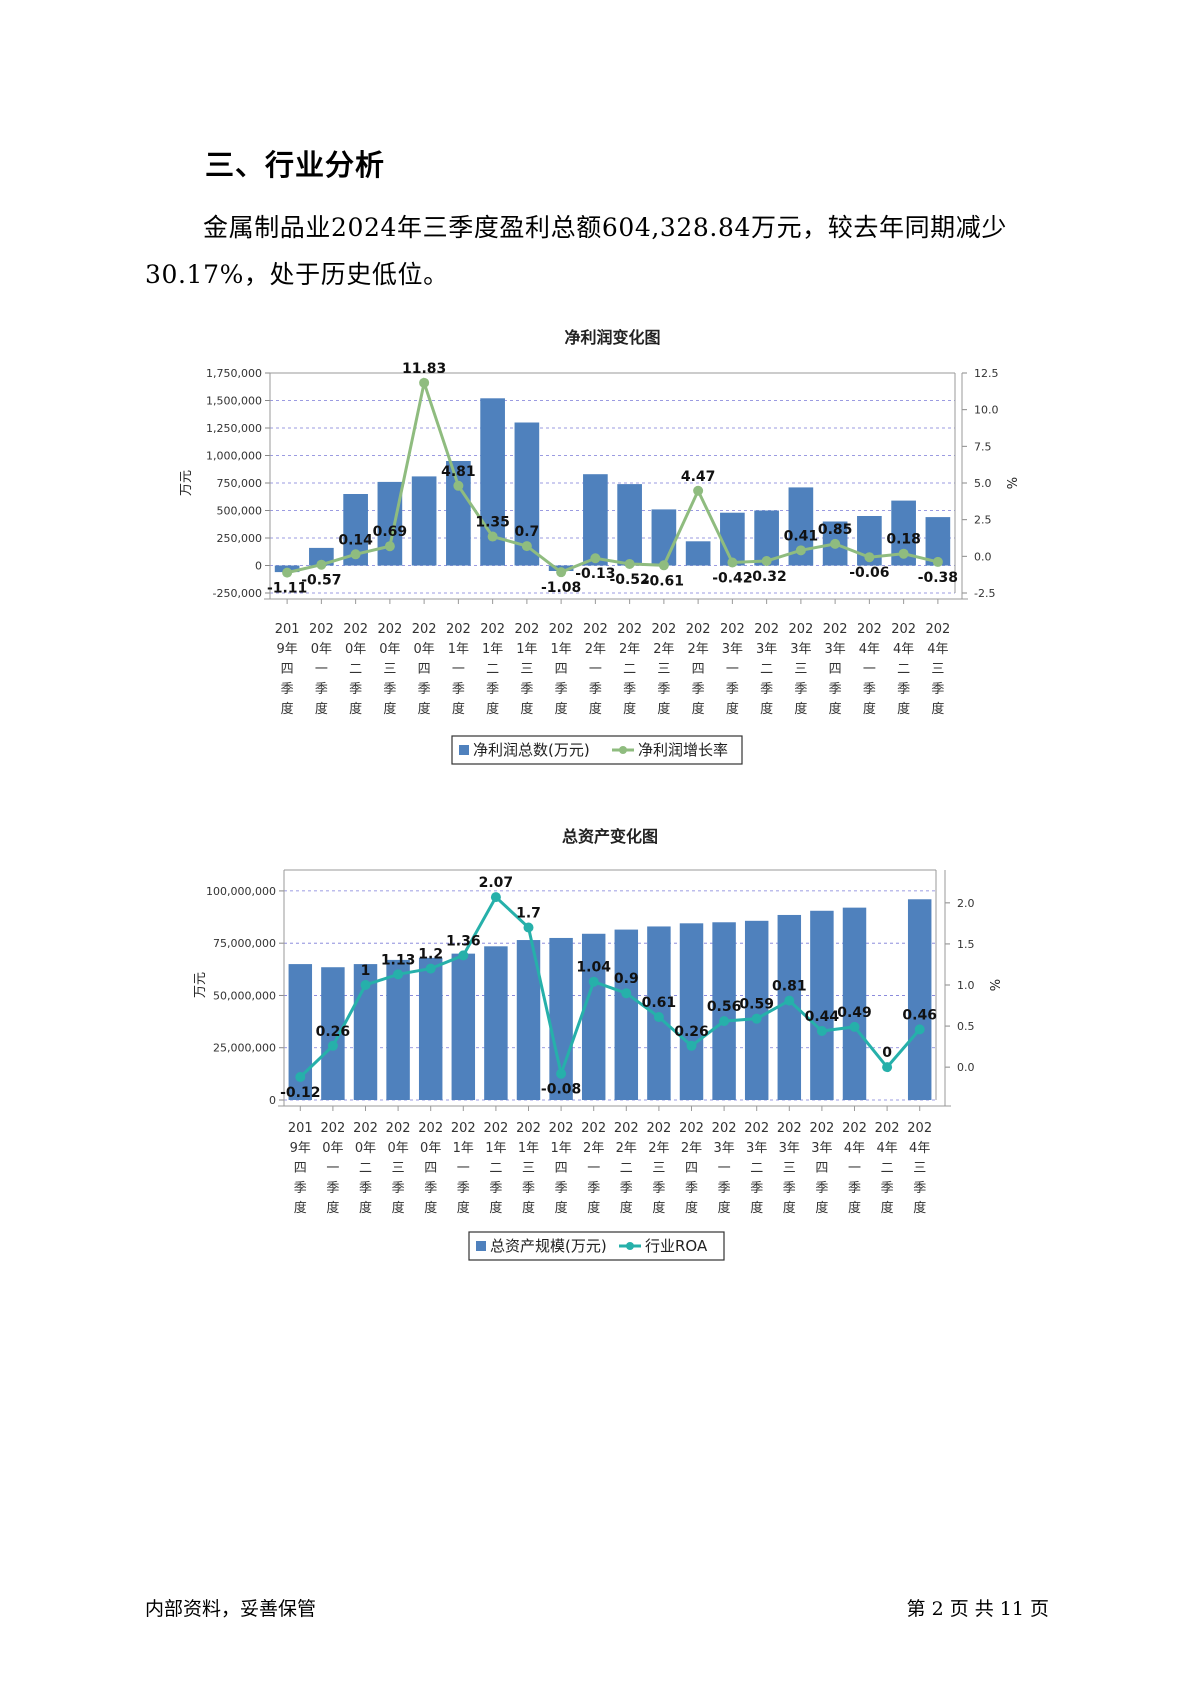 Image resolution: width=1191 pixels, height=1684 pixels. What do you see at coordinates (398, 960) in the screenshot?
I see `data-label: 1.13` at bounding box center [398, 960].